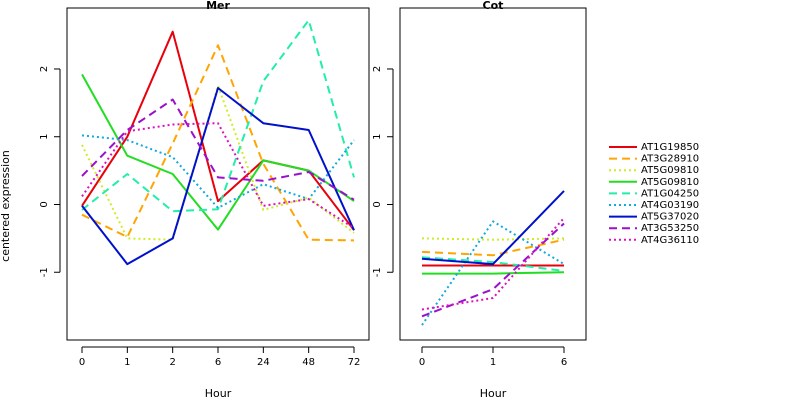 The height and width of the screenshot is (400, 800). I want to click on x-axis: 0 1 2 6 24 48 72, so click(220, 357).